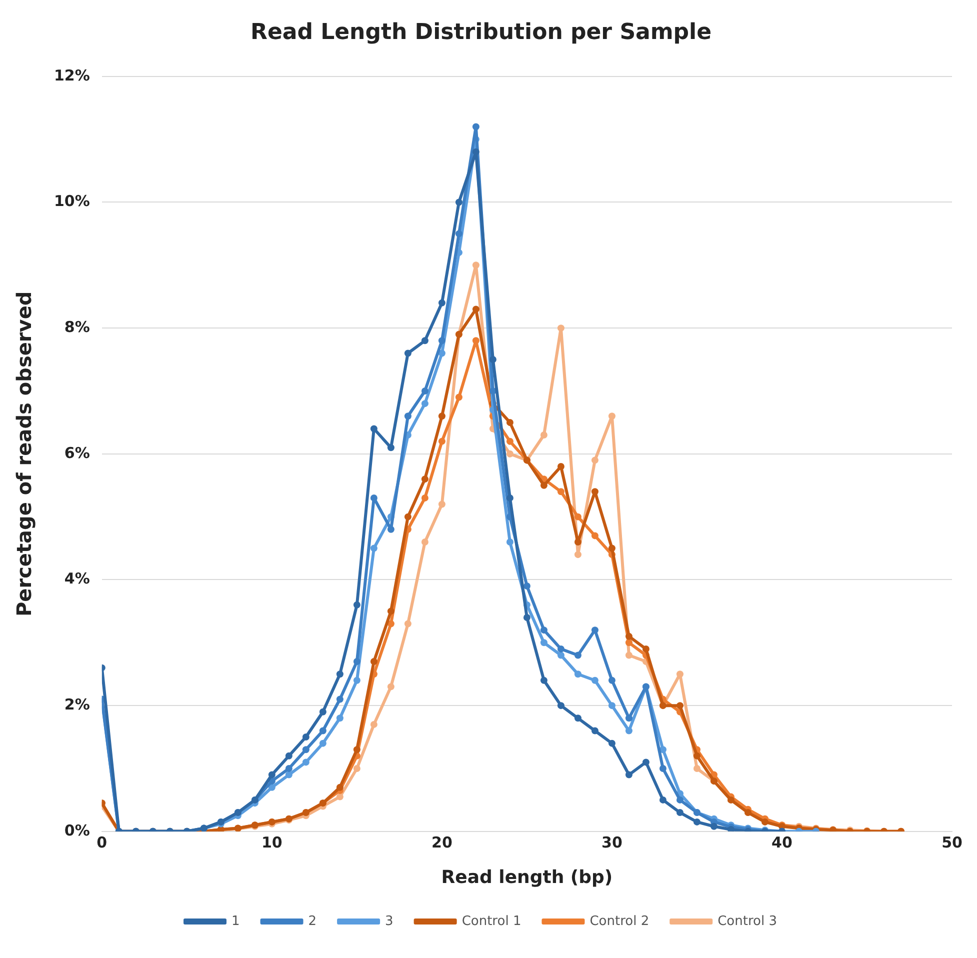  What do you see at coordinates (102, 842) in the screenshot?
I see `x-tick-label: 0` at bounding box center [102, 842].